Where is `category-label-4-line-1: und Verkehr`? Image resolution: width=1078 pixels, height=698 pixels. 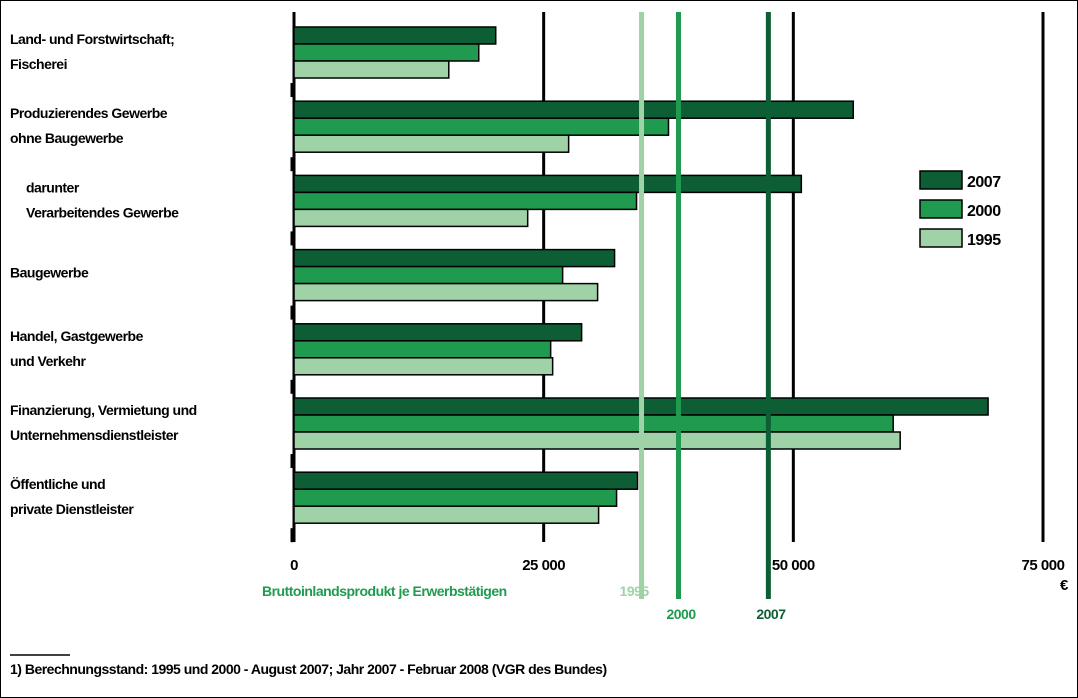
category-label-4-line-1: und Verkehr is located at coordinates (48, 361).